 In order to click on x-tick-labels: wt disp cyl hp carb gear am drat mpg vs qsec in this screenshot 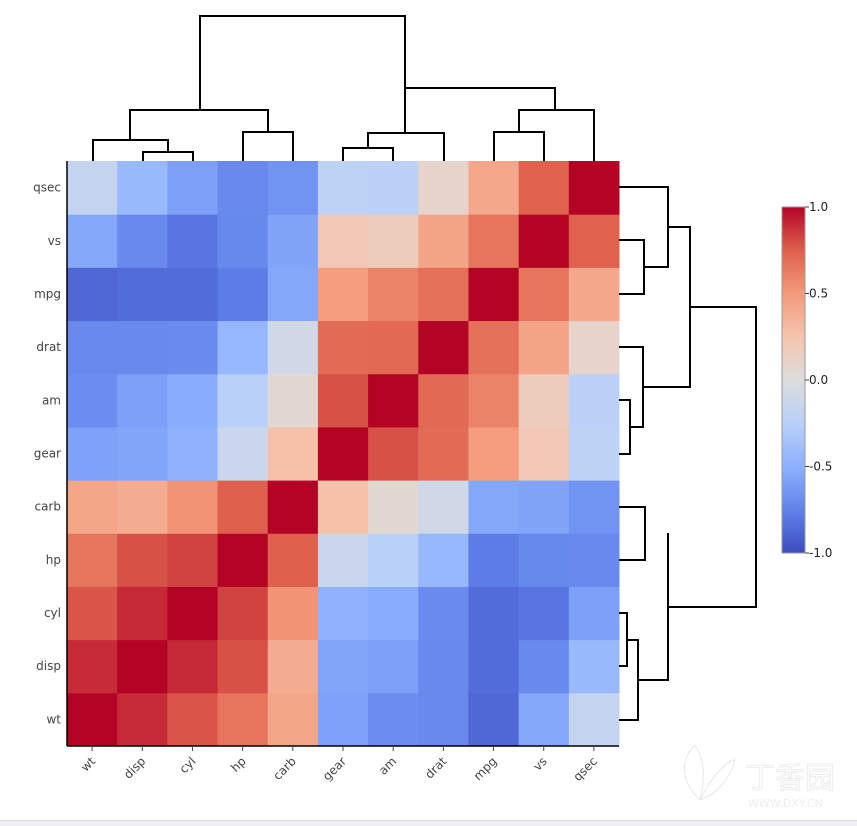, I will do `click(339, 765)`.